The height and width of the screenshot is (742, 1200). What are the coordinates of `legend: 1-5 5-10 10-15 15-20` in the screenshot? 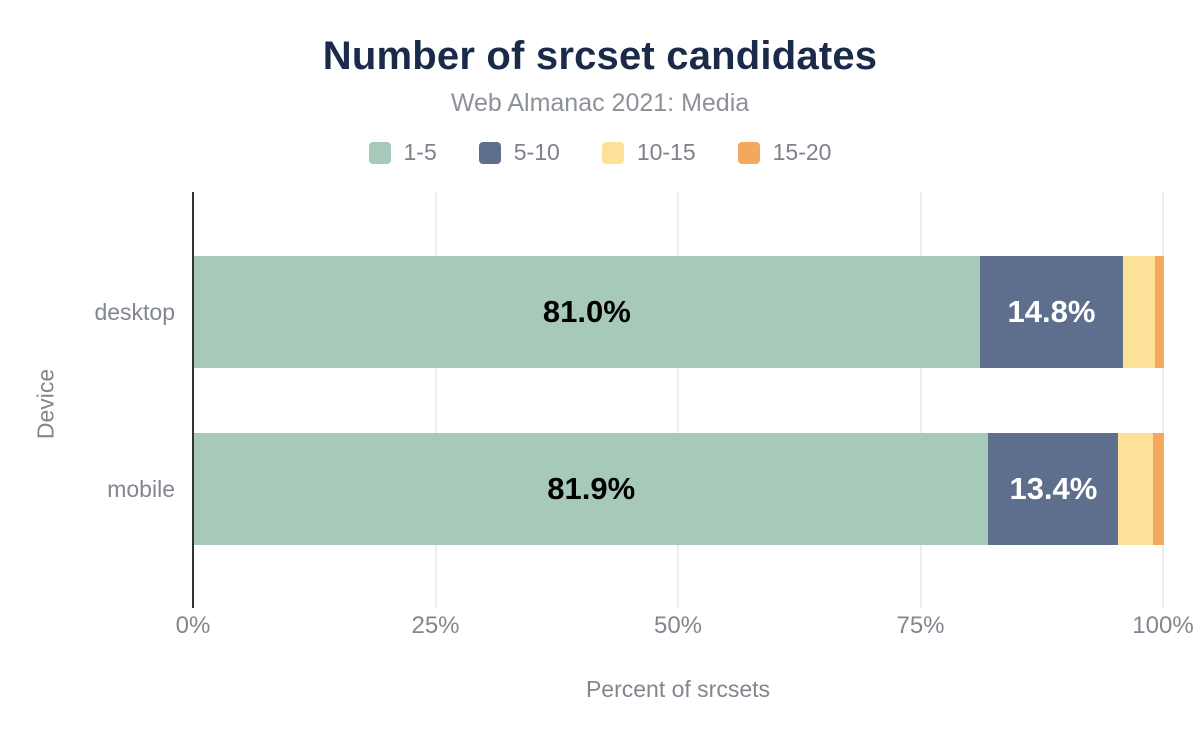 It's located at (600, 152).